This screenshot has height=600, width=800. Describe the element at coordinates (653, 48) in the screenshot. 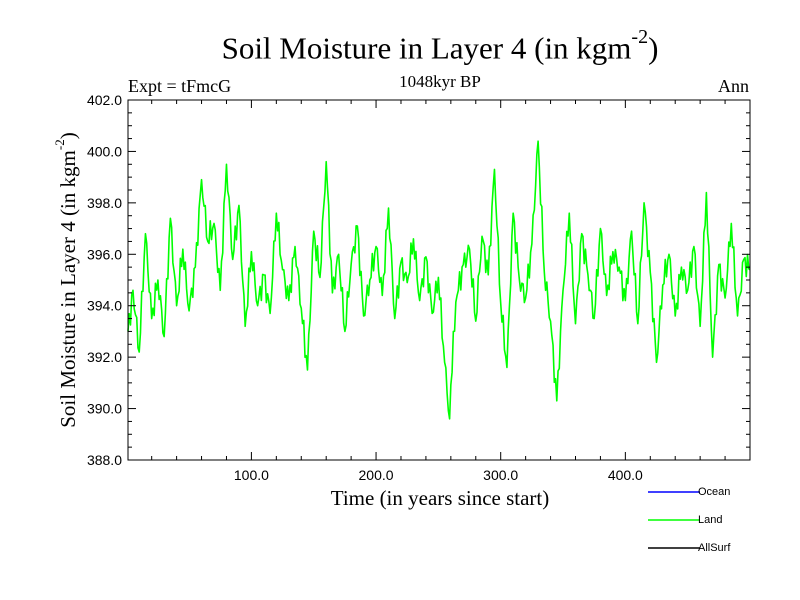

I see `chart-title-close: )` at that location.